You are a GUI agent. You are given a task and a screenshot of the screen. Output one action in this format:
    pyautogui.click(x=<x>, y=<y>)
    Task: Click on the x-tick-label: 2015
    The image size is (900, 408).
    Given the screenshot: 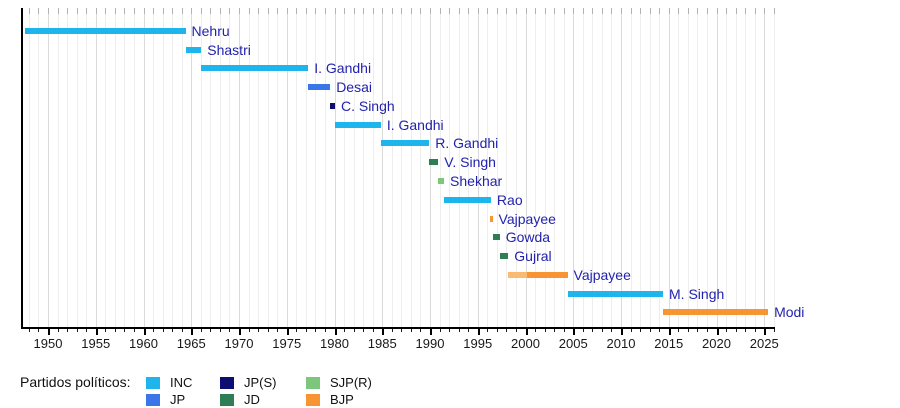 What is the action you would take?
    pyautogui.click(x=669, y=343)
    